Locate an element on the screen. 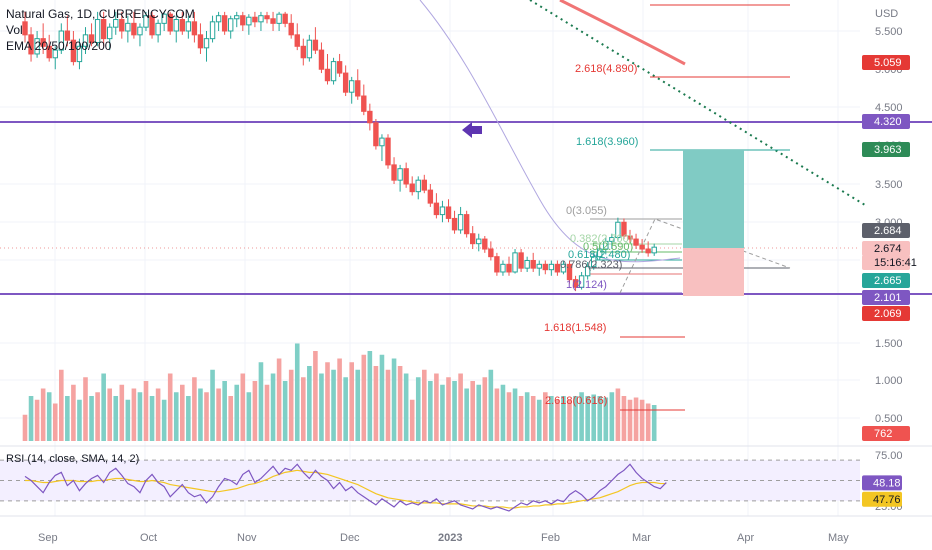  price-label: 2.684 is located at coordinates (888, 231).